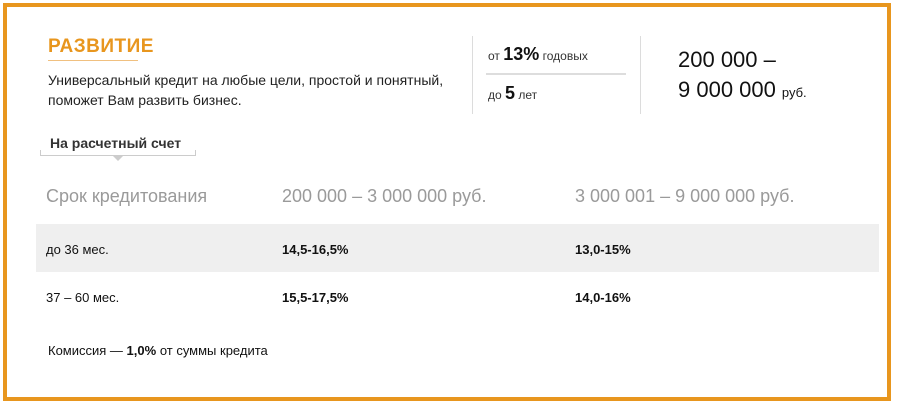  What do you see at coordinates (93, 60) in the screenshot?
I see `title-underline` at bounding box center [93, 60].